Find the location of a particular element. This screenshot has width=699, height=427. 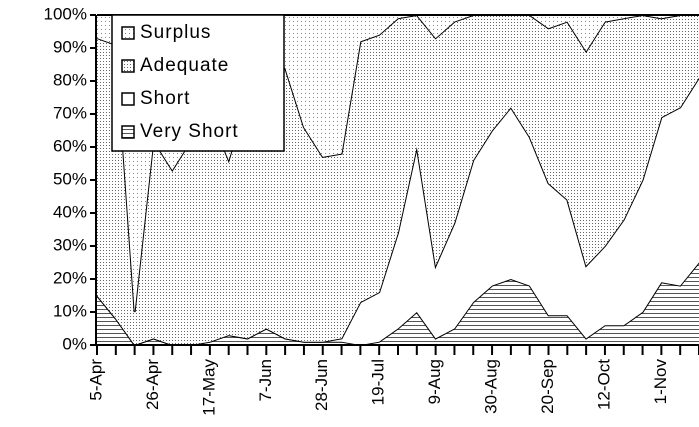

x-tick-label: 28-Jun is located at coordinates (321, 385).